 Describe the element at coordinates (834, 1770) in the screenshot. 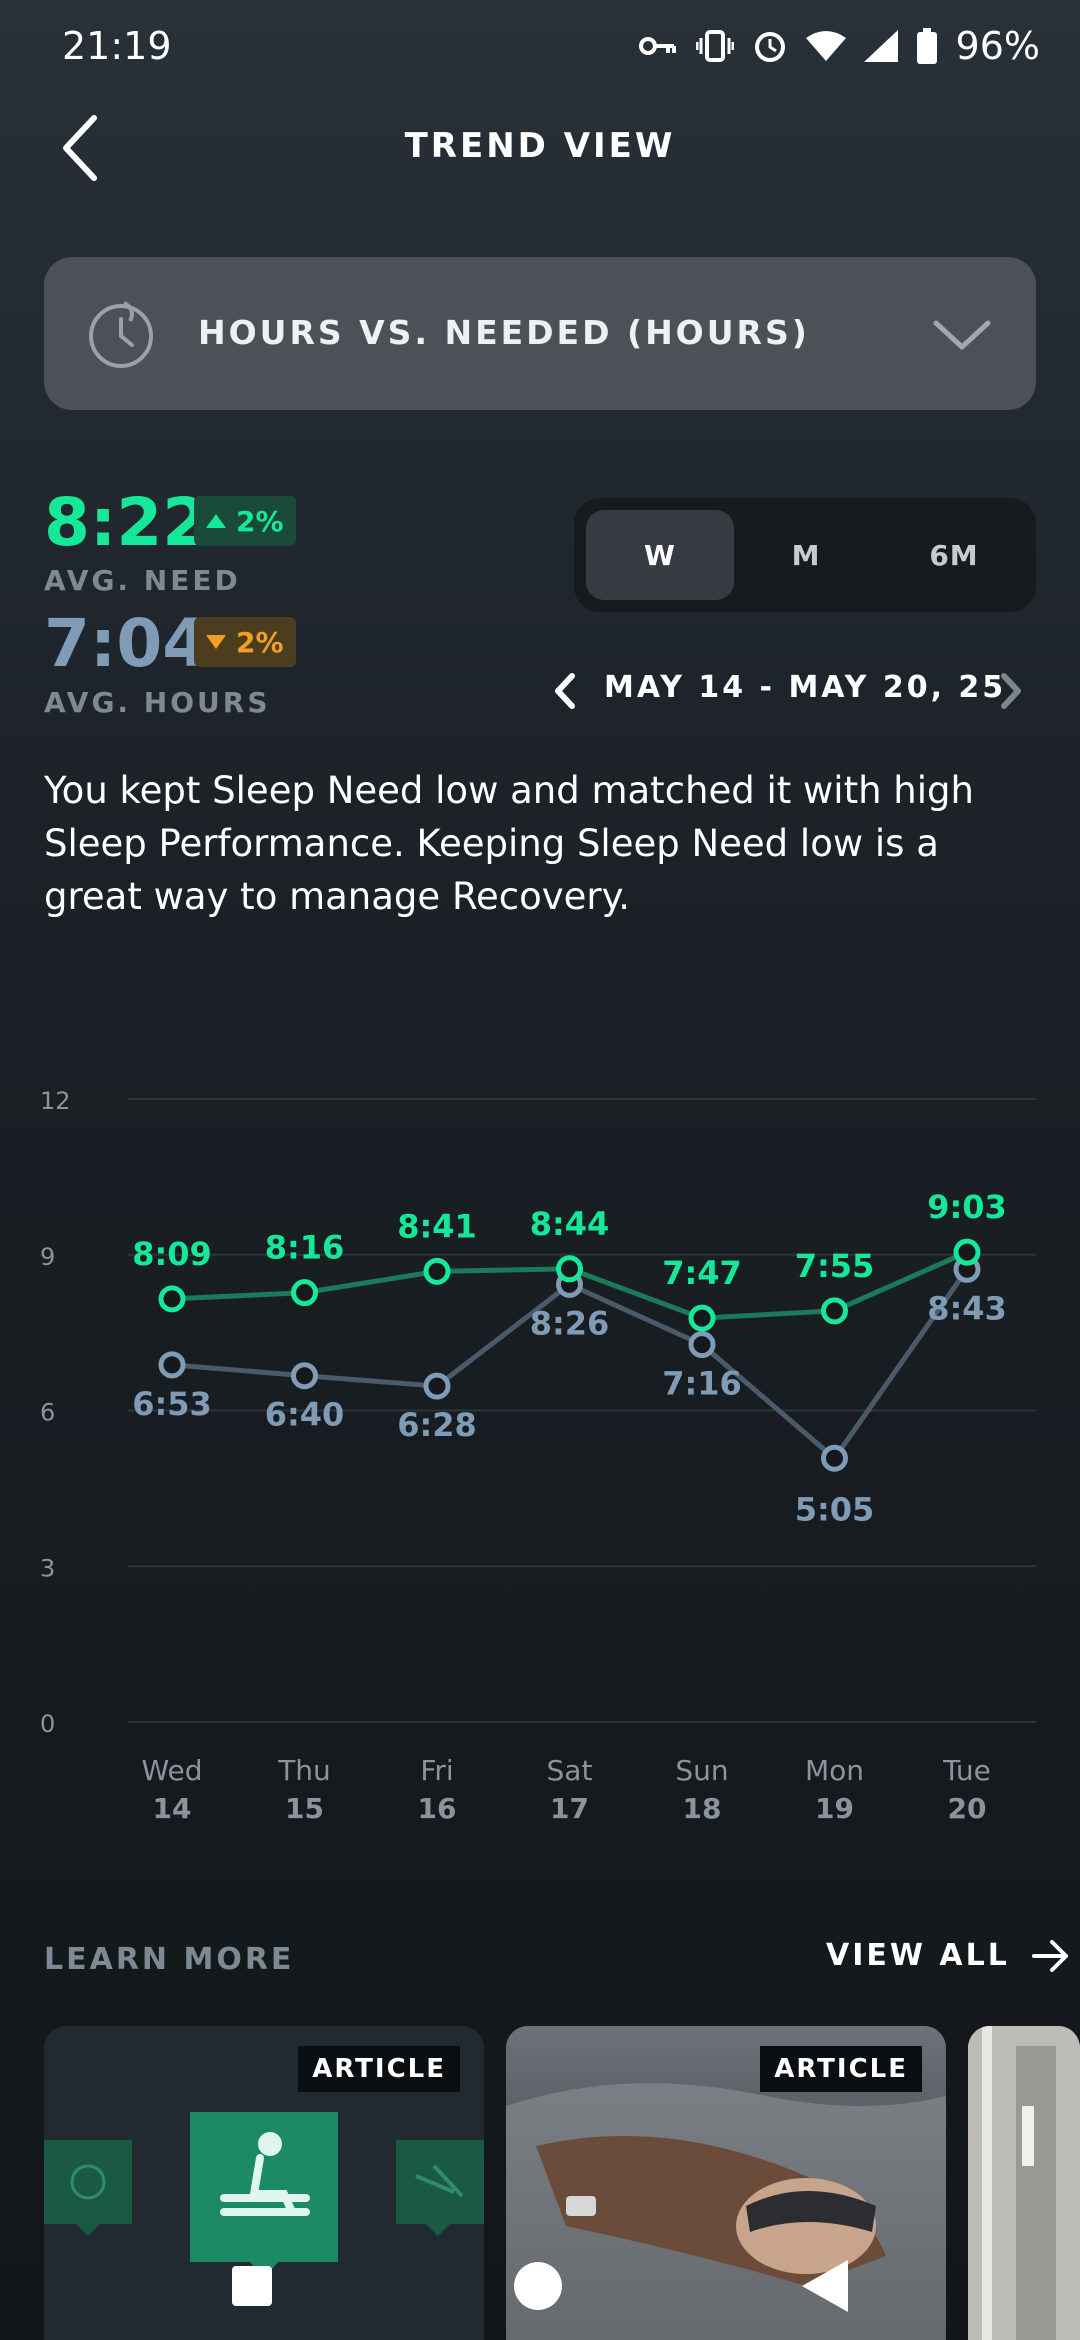

I see `x-tick-day: Mon` at that location.